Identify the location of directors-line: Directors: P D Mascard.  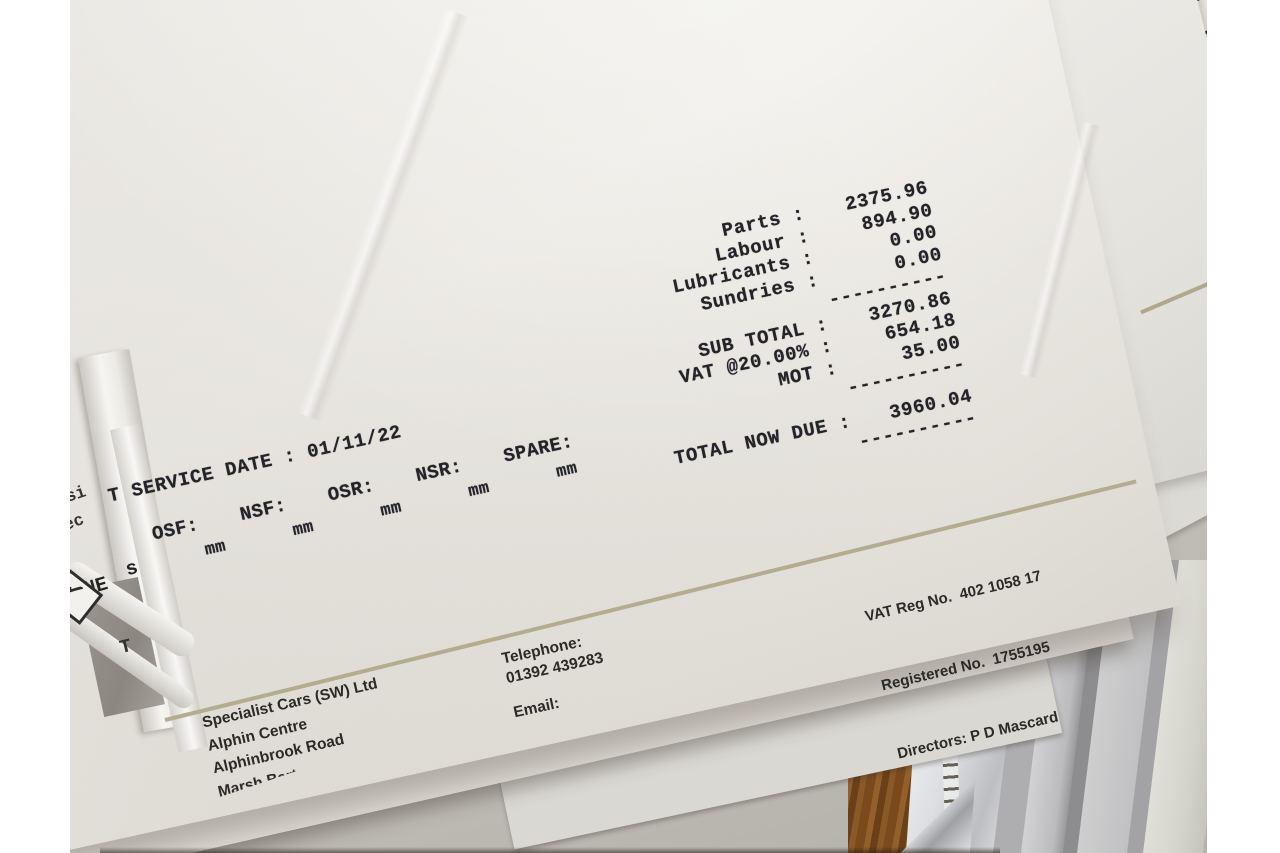
(977, 735).